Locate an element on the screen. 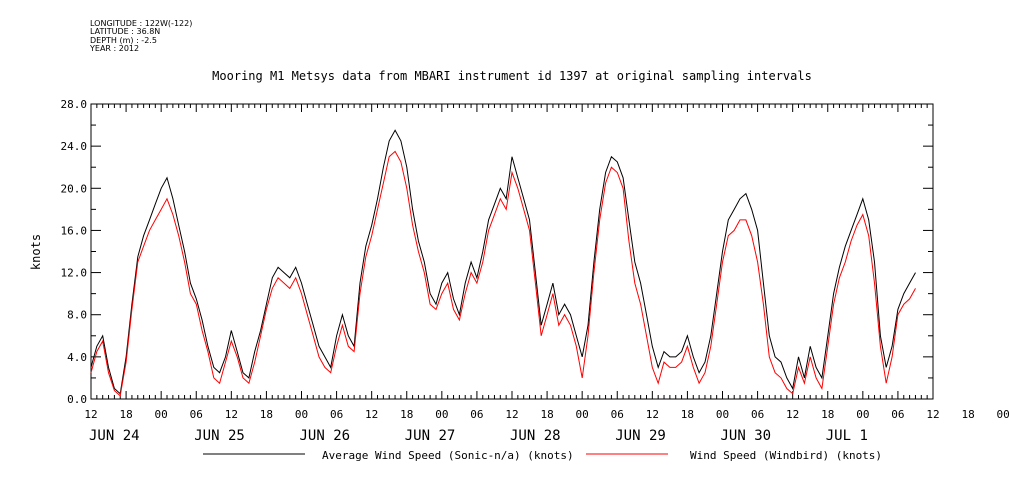  x-date-label: JUN 28 is located at coordinates (535, 436).